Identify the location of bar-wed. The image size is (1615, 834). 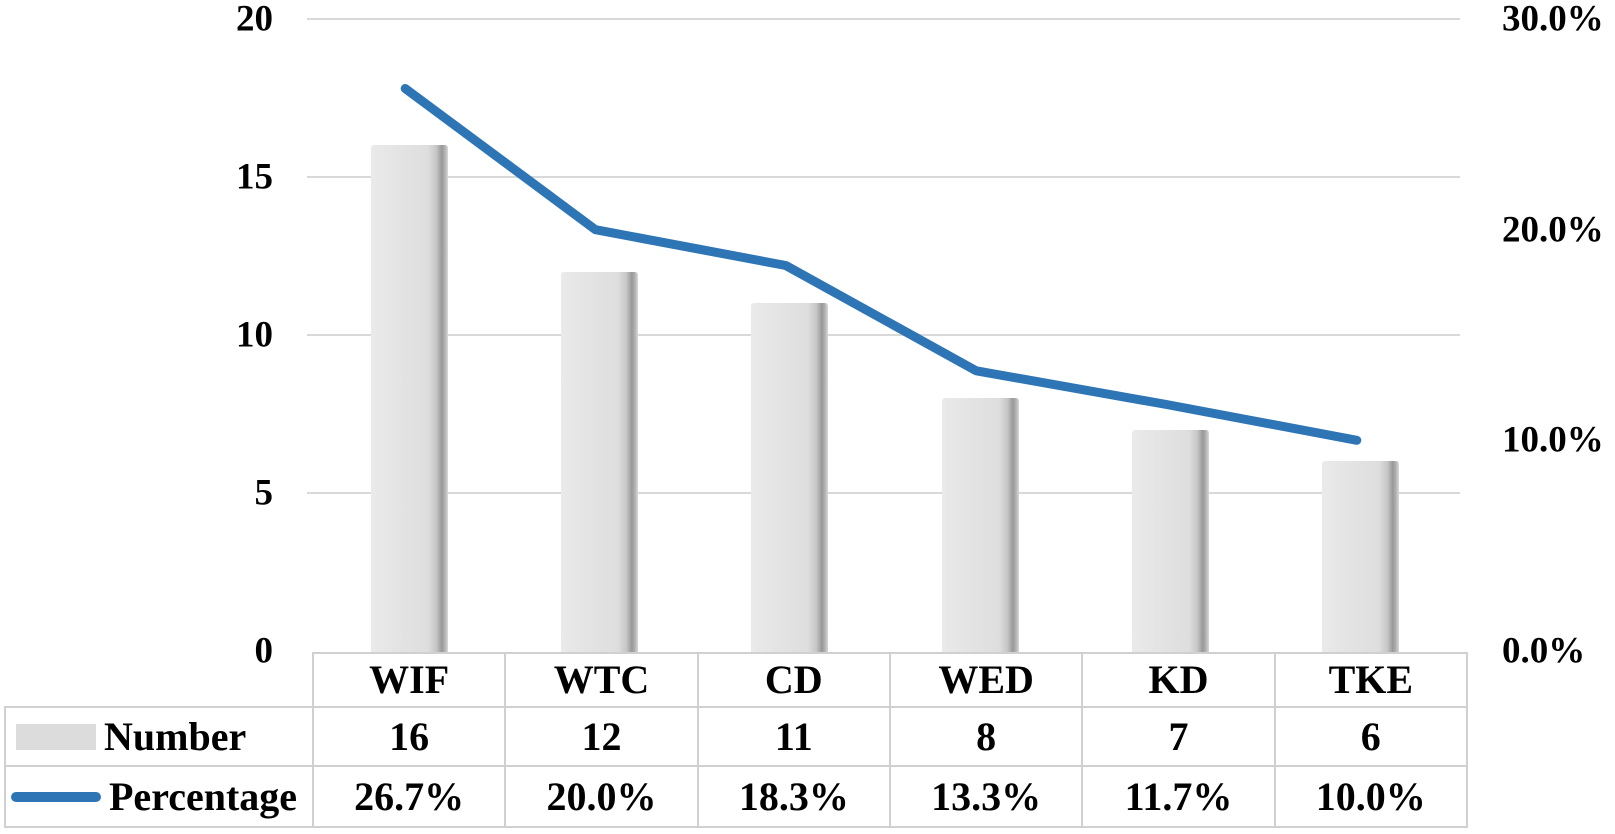
(980, 525).